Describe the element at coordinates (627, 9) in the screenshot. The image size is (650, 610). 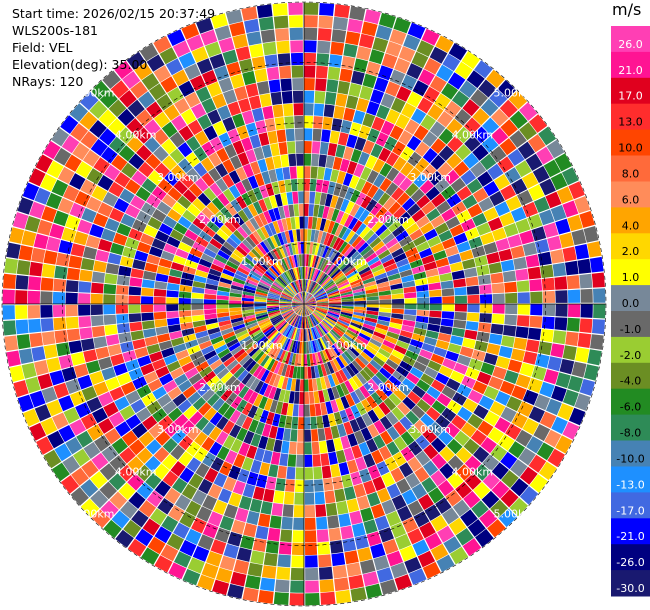
I see `colorbar-unit: m/s` at that location.